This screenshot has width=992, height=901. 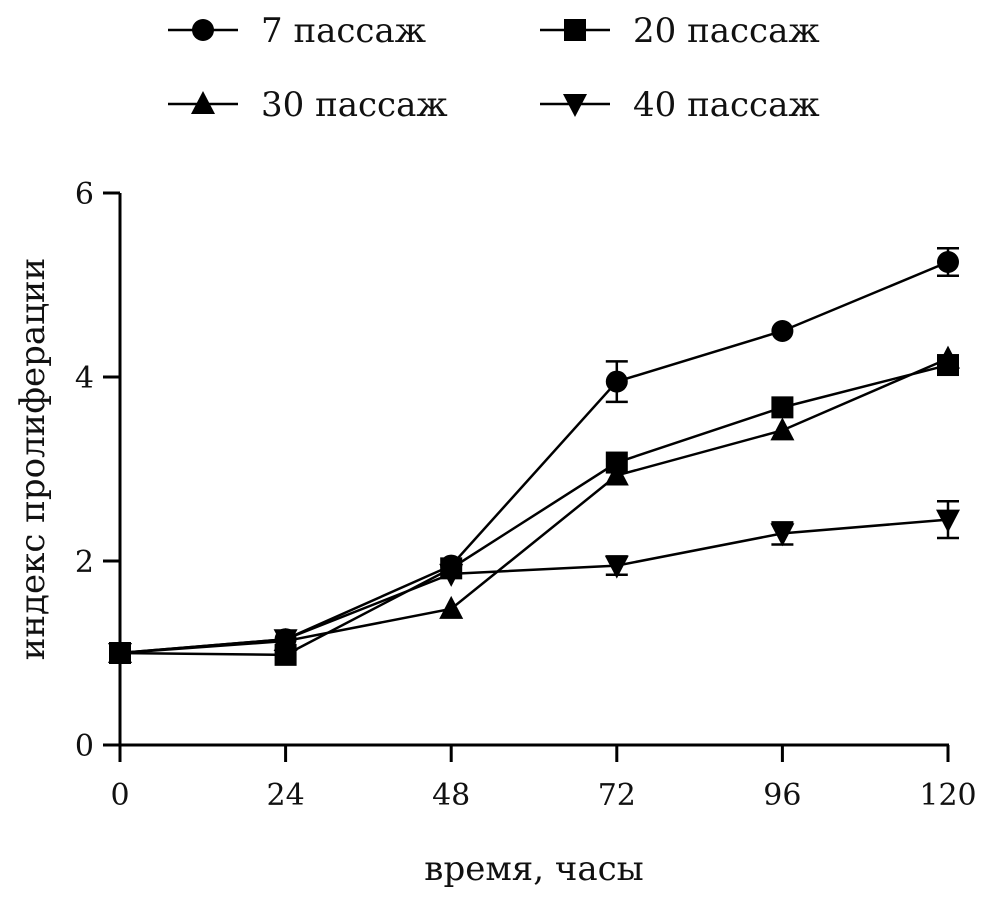 I want to click on y-axis-title: индекс пролиферации, so click(x=33, y=459).